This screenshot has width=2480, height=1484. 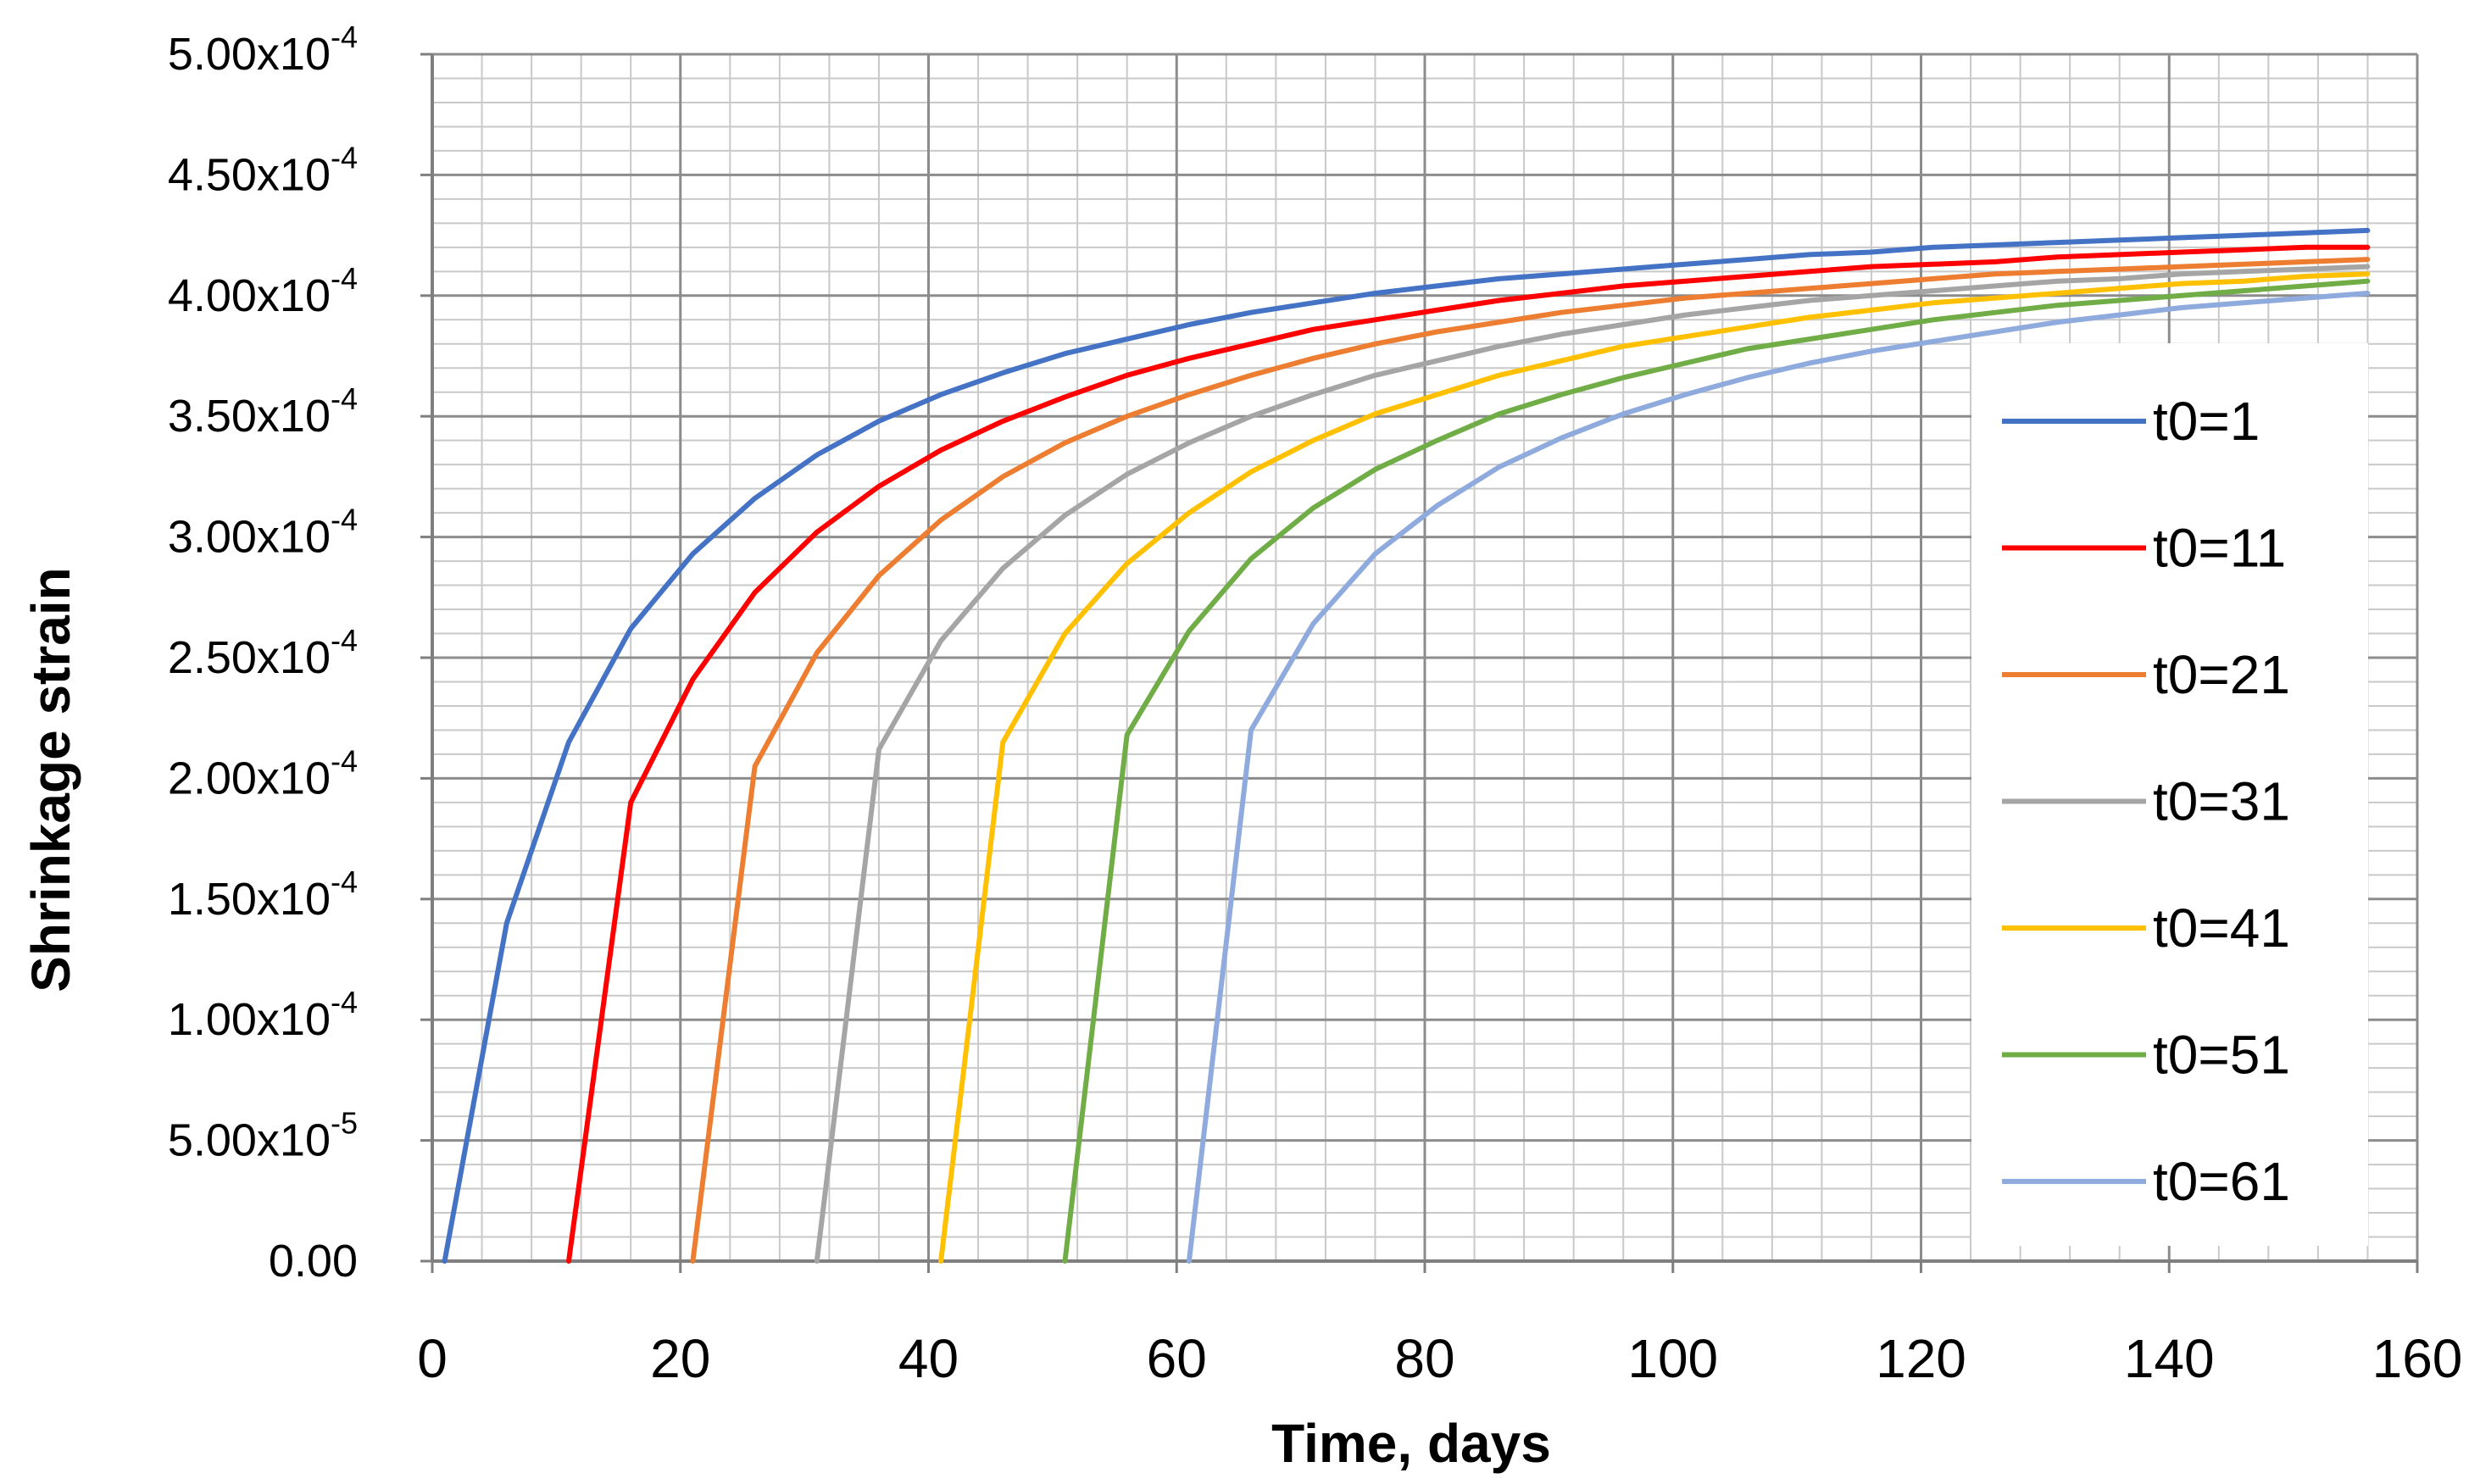 What do you see at coordinates (433, 1359) in the screenshot?
I see `x-tick-label: 0` at bounding box center [433, 1359].